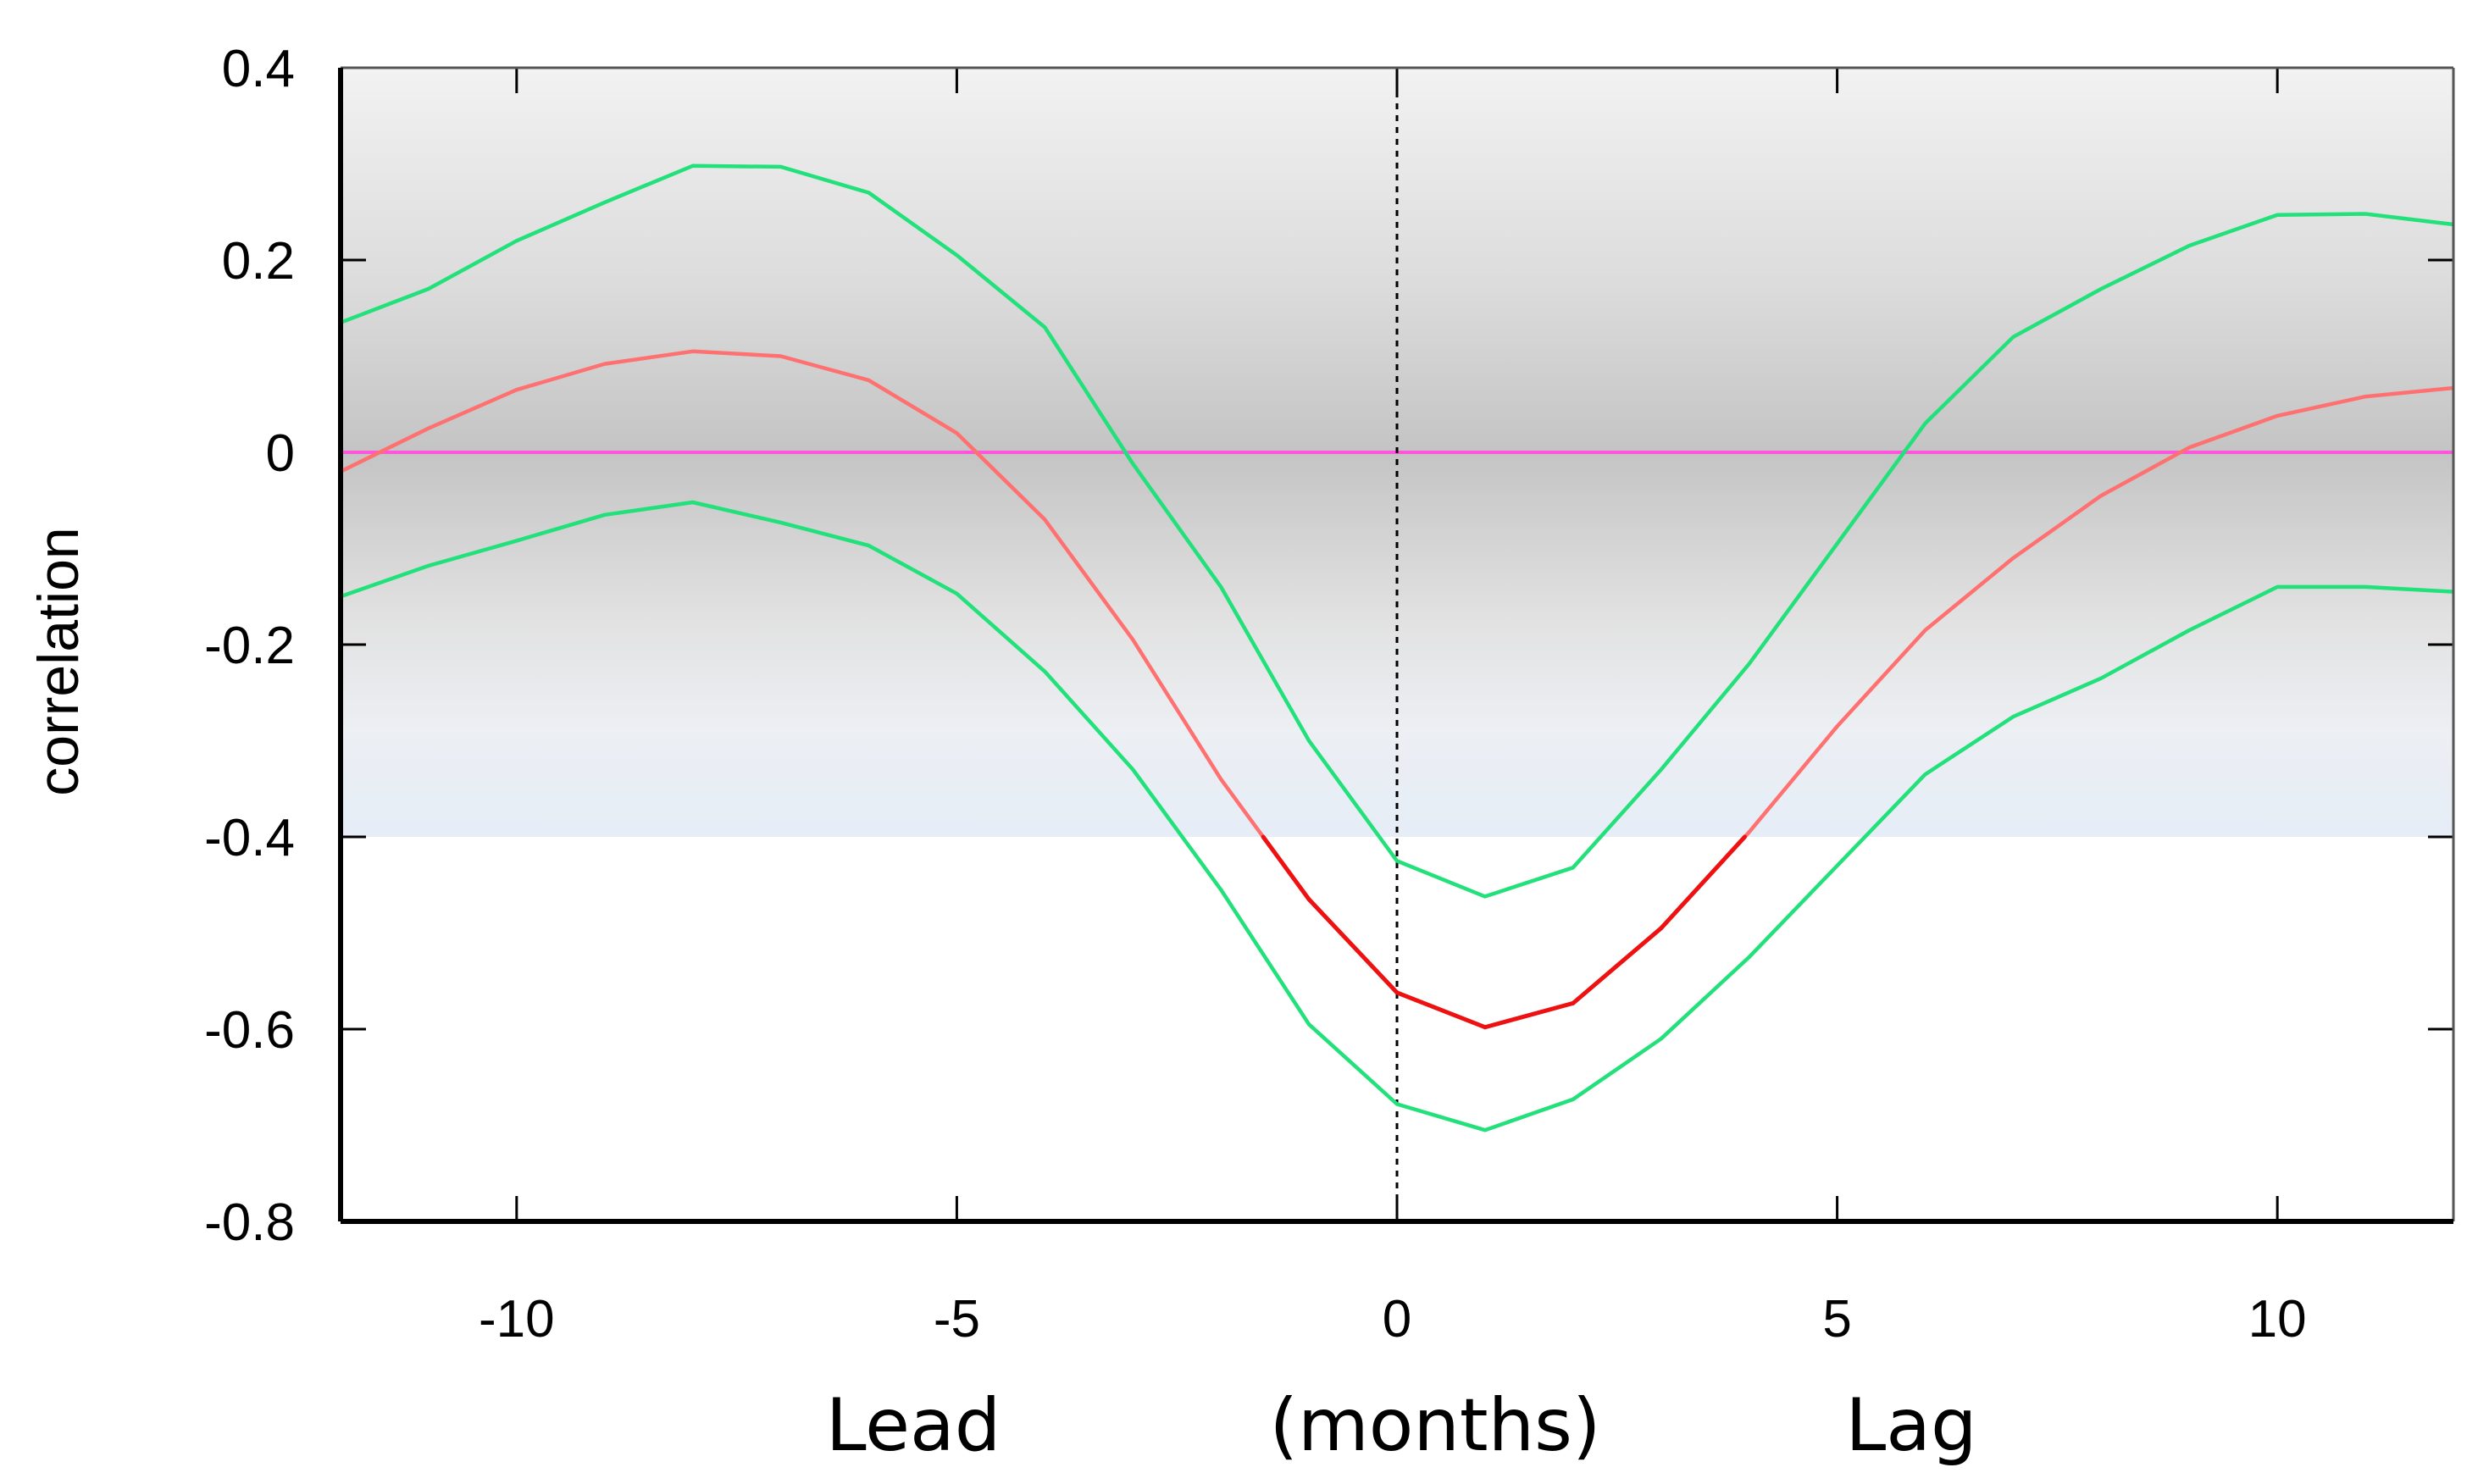 This screenshot has width=2489, height=1484. Describe the element at coordinates (517, 1319) in the screenshot. I see `x-tick-label: -10` at that location.